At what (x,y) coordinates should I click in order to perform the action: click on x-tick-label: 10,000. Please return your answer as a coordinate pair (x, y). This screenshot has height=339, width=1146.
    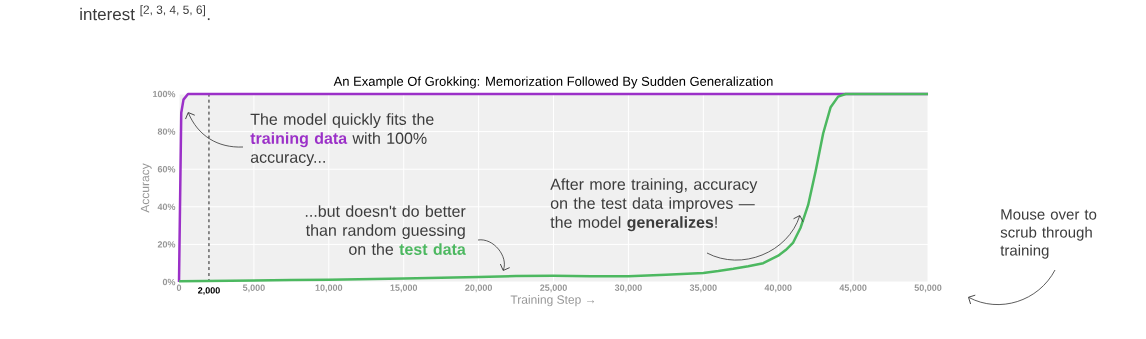
    Looking at the image, I should click on (329, 288).